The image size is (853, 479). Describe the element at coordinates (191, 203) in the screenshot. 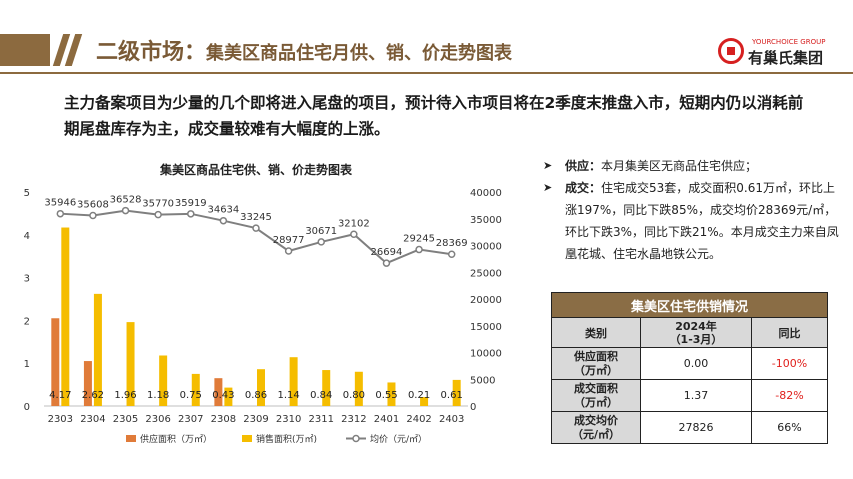

I see `price-data-label: 35919` at that location.